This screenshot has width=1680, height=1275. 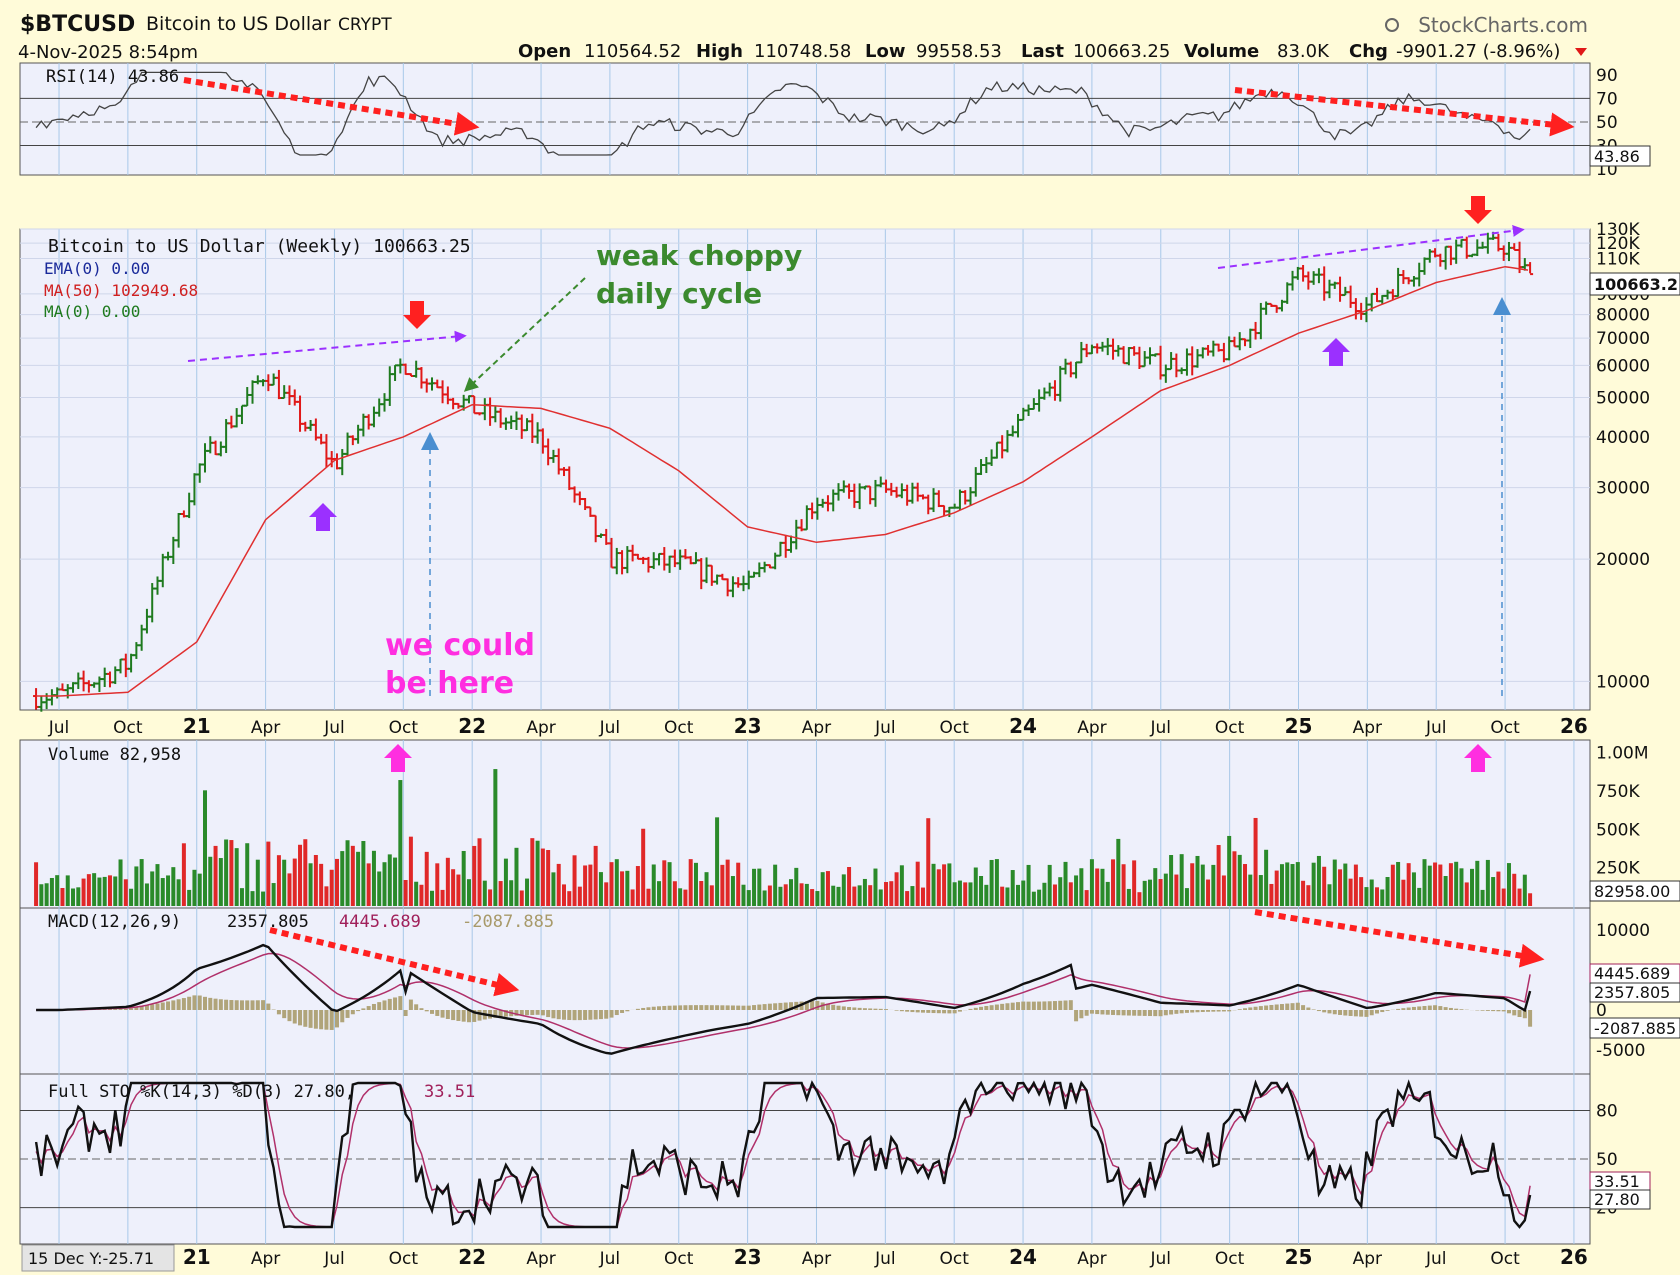 I want to click on x-tick-label: Oct, so click(x=1230, y=1259).